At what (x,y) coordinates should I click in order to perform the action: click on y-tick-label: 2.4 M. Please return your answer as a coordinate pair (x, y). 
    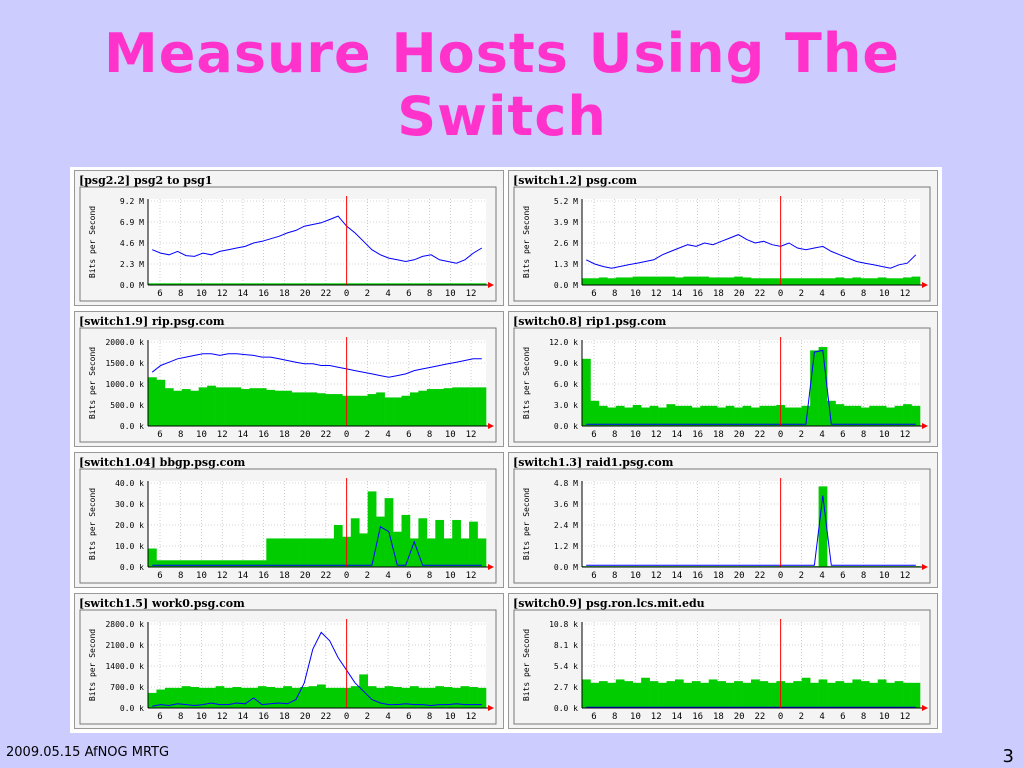
    Looking at the image, I should click on (566, 525).